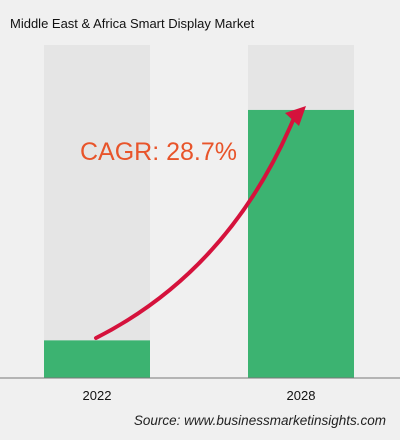 This screenshot has height=440, width=400. What do you see at coordinates (259, 420) in the screenshot?
I see `source-note: Source: www.businessmarketinsights.com` at bounding box center [259, 420].